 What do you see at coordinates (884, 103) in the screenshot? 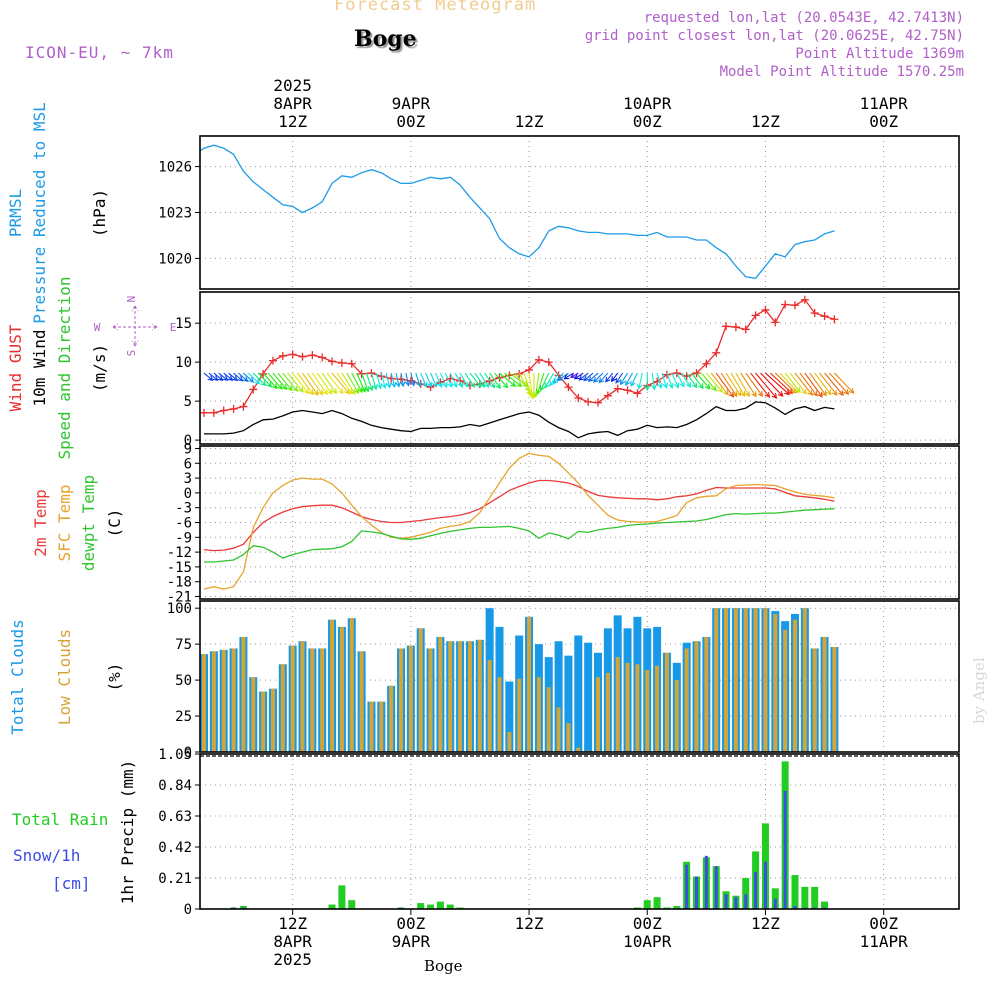
I see `top-time-label: 11APR` at bounding box center [884, 103].